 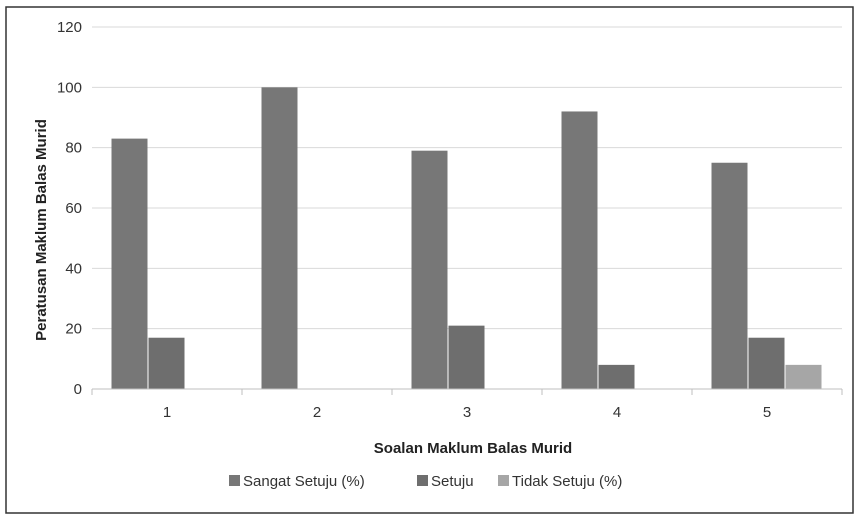 I want to click on y-tick-label: 120, so click(x=69, y=27).